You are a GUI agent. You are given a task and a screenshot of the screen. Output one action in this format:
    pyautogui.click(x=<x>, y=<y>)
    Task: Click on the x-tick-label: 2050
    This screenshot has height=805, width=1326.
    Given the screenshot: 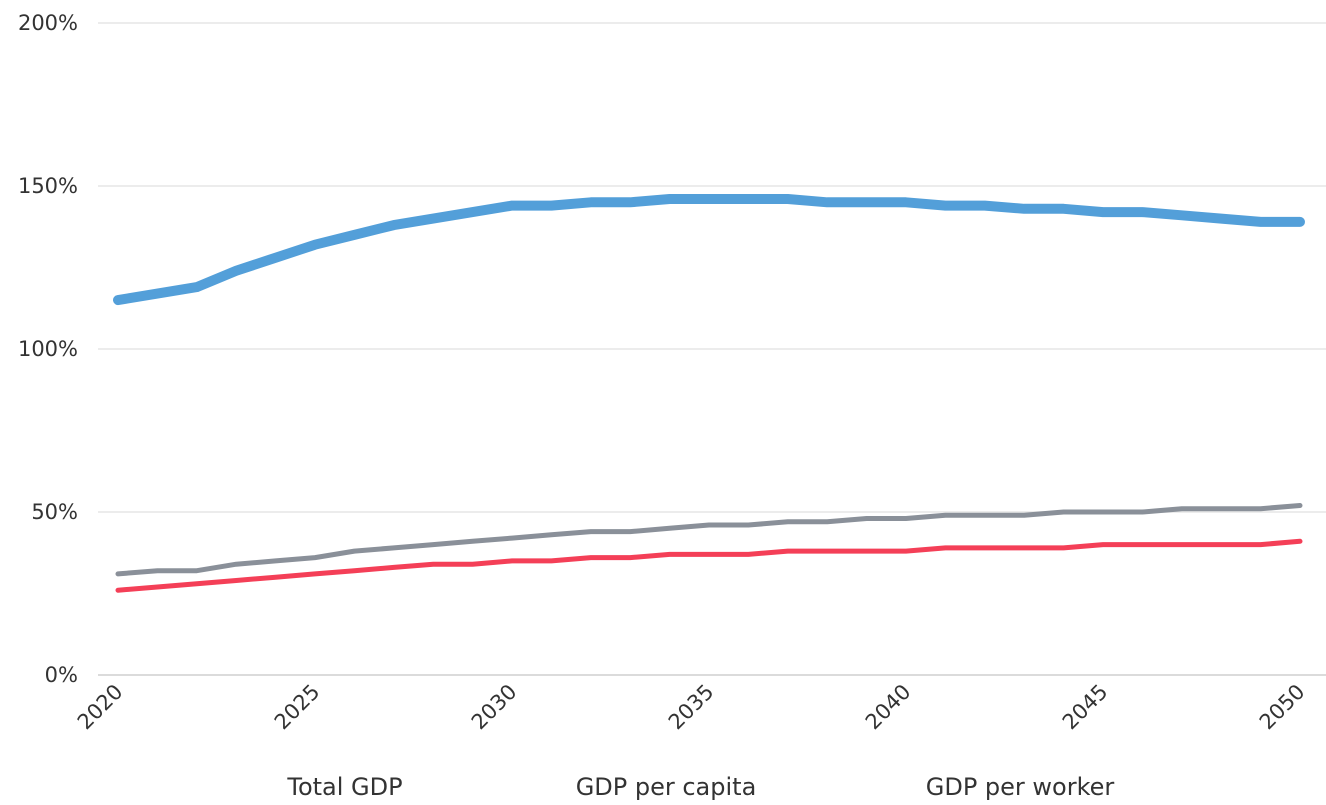 What is the action you would take?
    pyautogui.click(x=1282, y=707)
    